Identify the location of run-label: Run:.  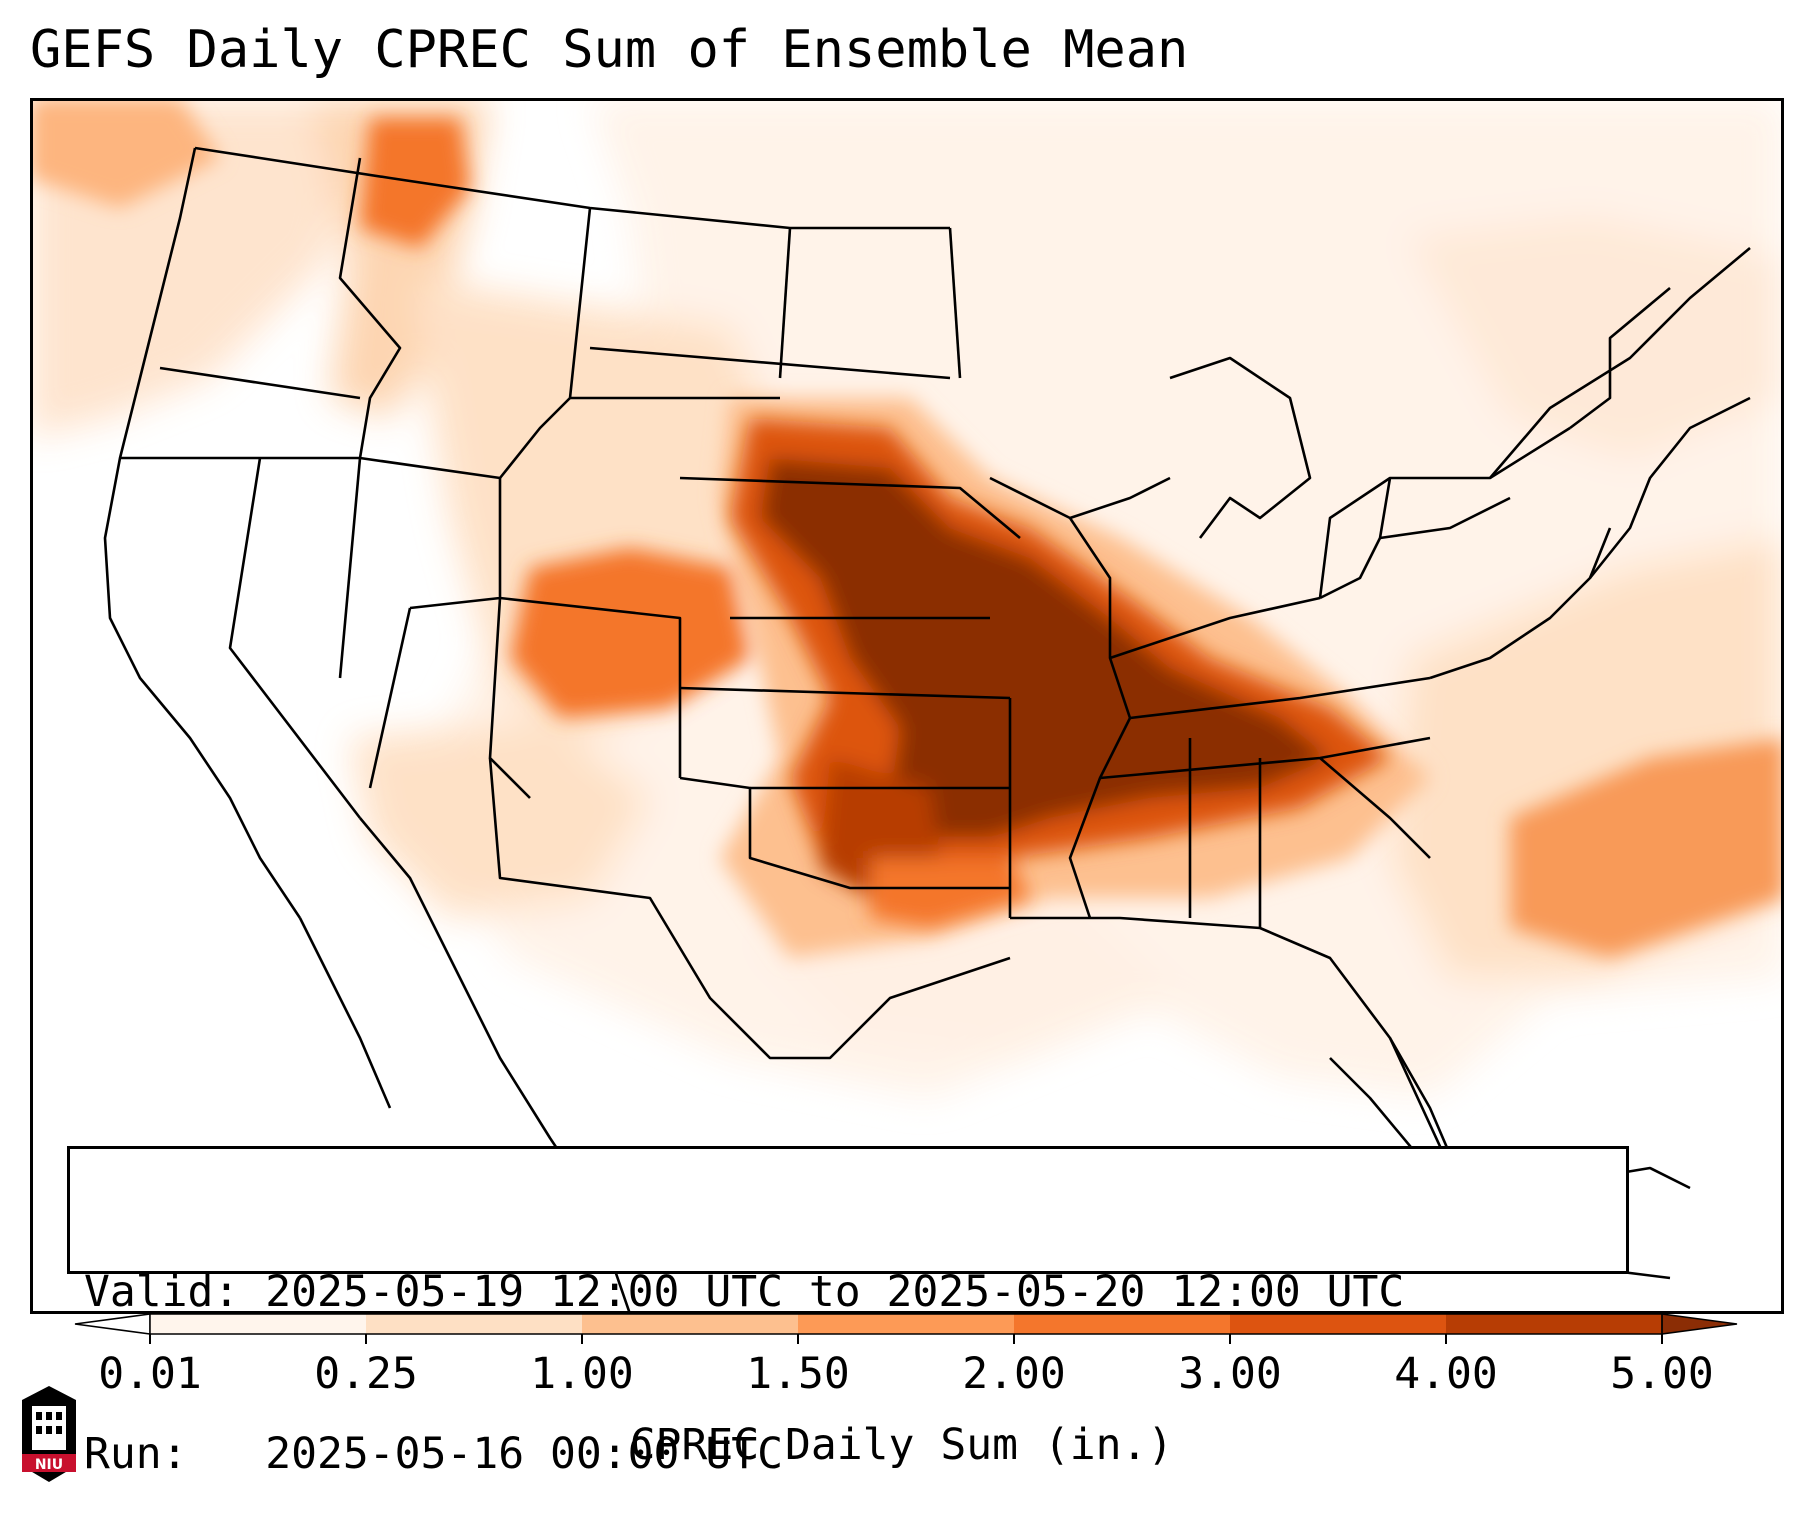
(136, 1454).